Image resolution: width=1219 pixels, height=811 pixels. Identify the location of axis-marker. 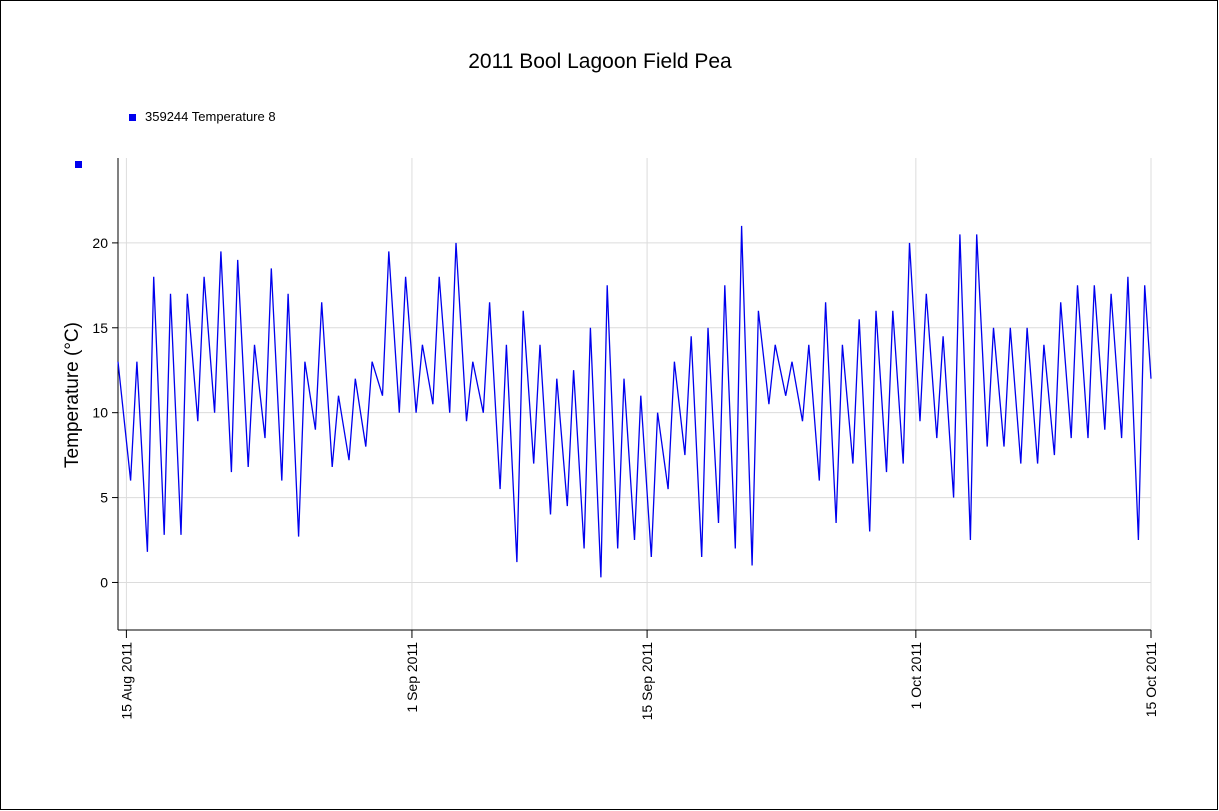
(78, 164).